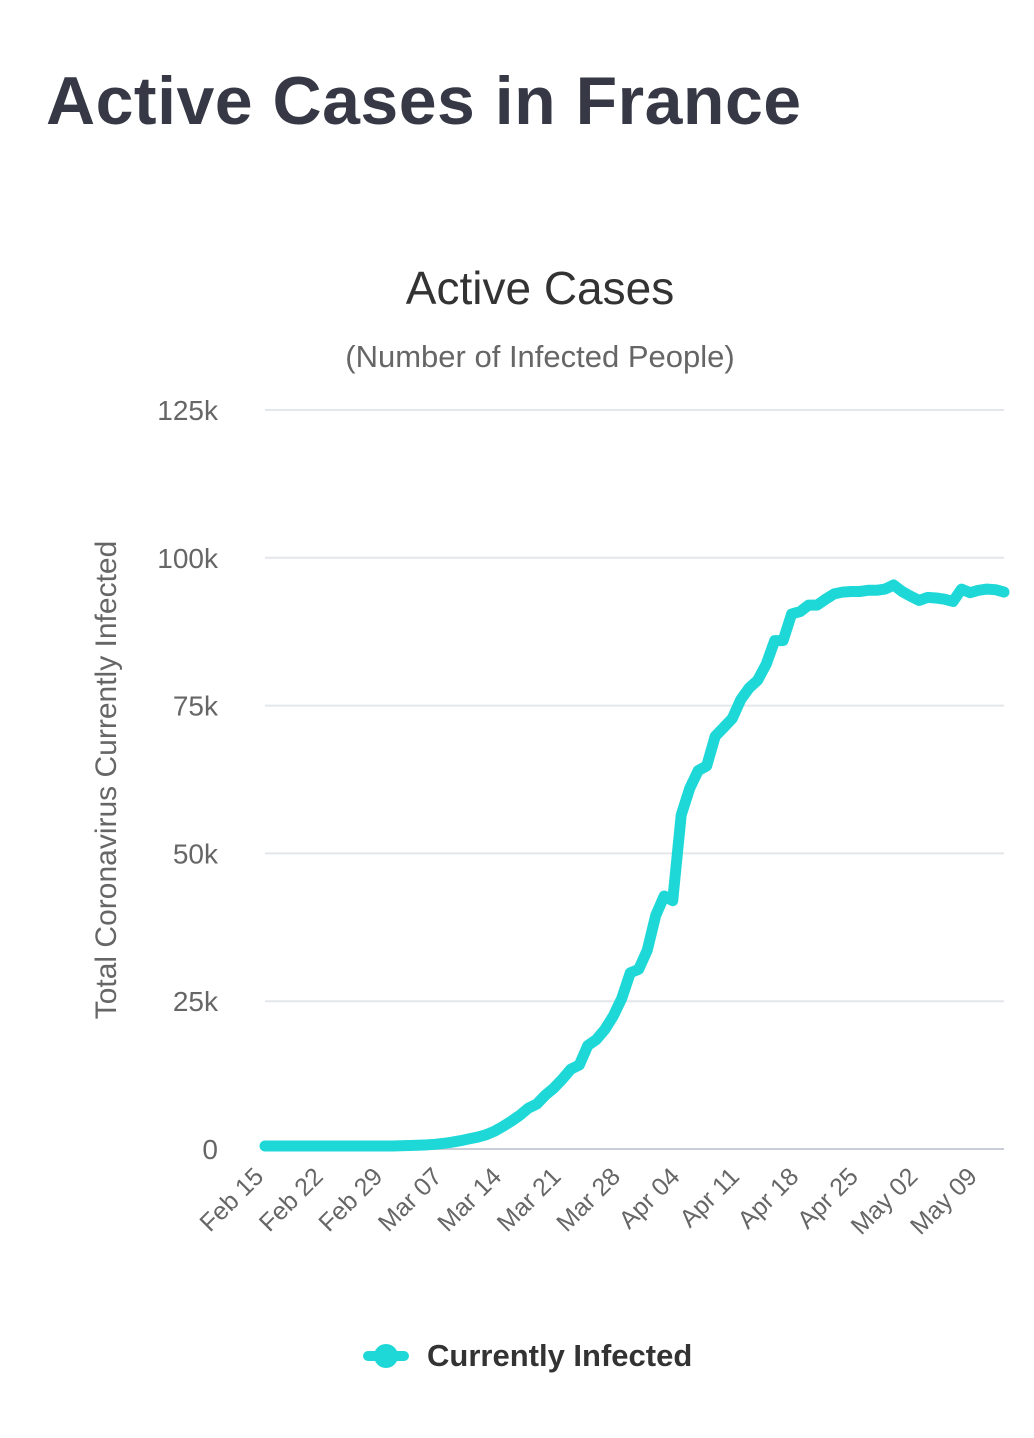 The width and height of the screenshot is (1034, 1438). Describe the element at coordinates (350, 1199) in the screenshot. I see `x-tick-label: Feb 29` at that location.